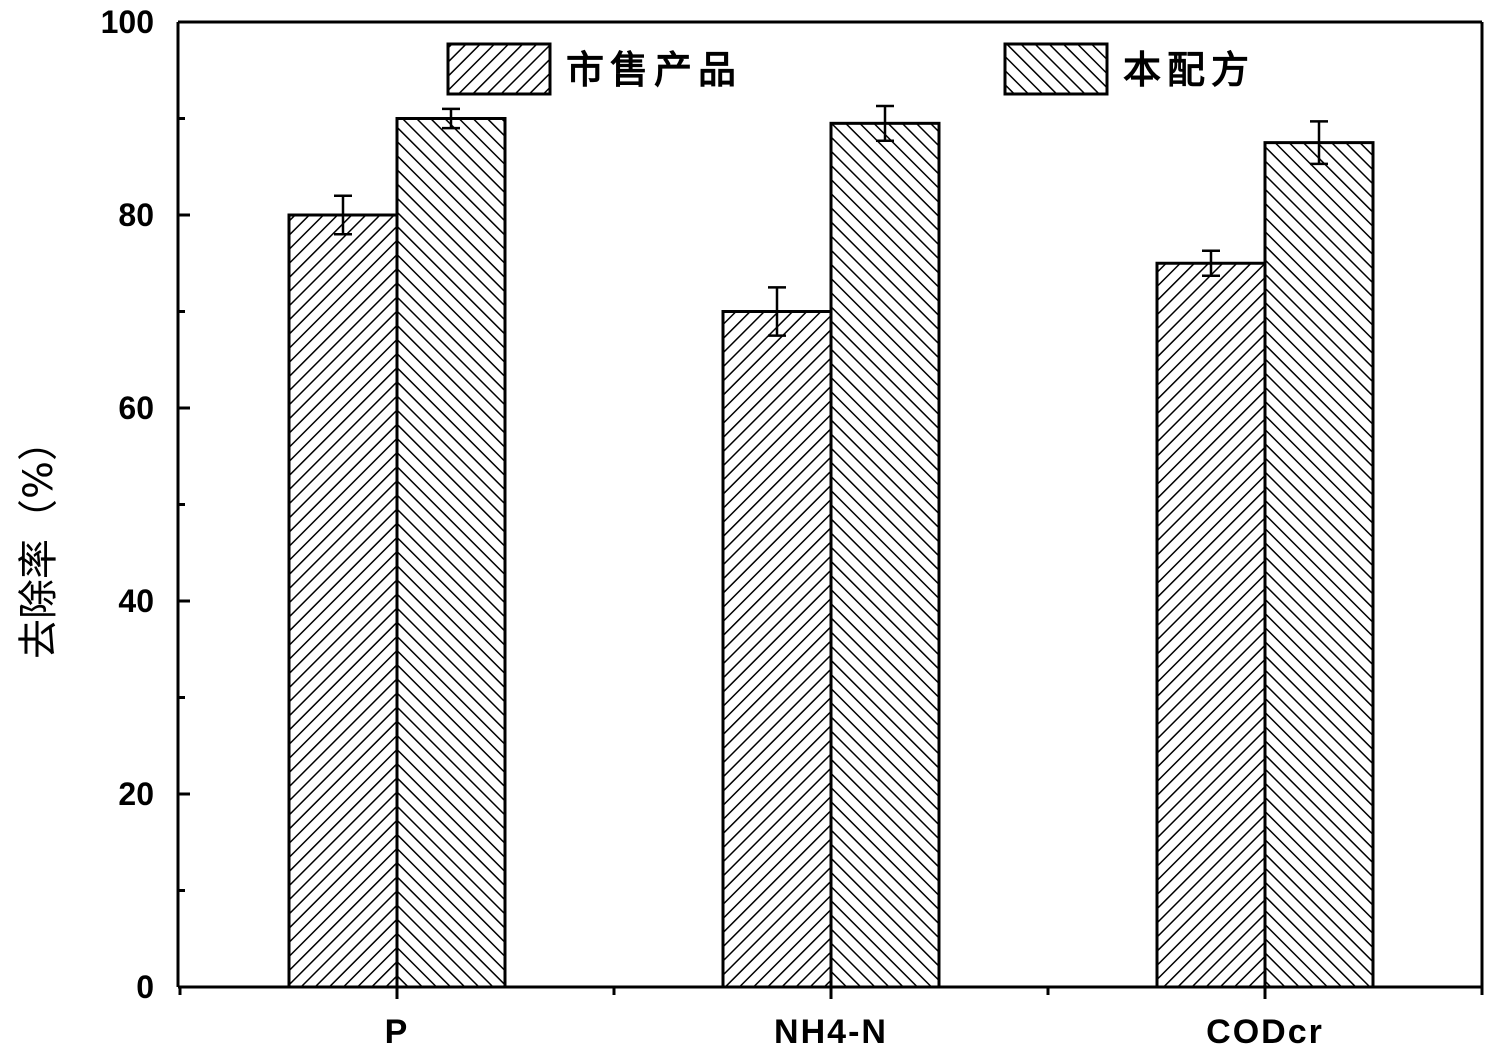  Describe the element at coordinates (127, 22) in the screenshot. I see `y-tick-label: 100` at that location.